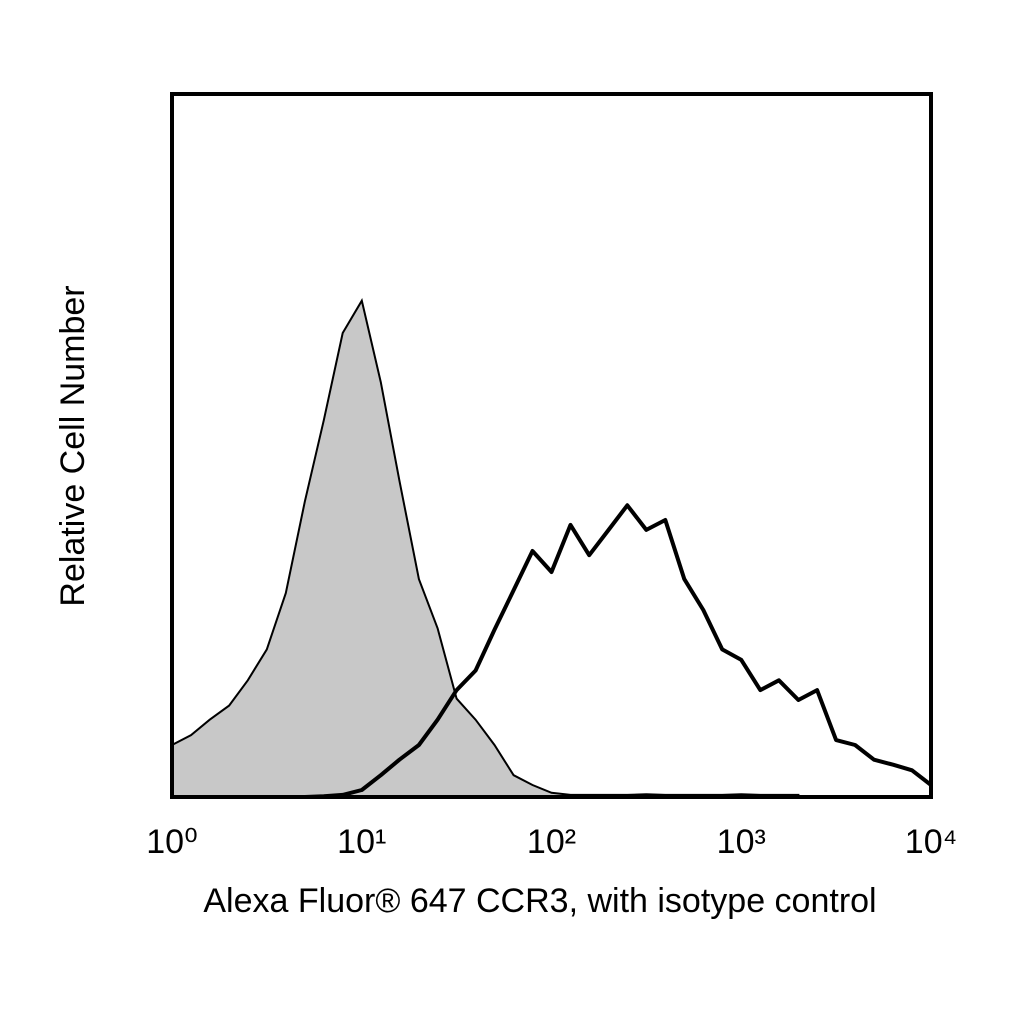  Describe the element at coordinates (73, 445) in the screenshot. I see `y-axis-label: Relative Cell Number` at that location.